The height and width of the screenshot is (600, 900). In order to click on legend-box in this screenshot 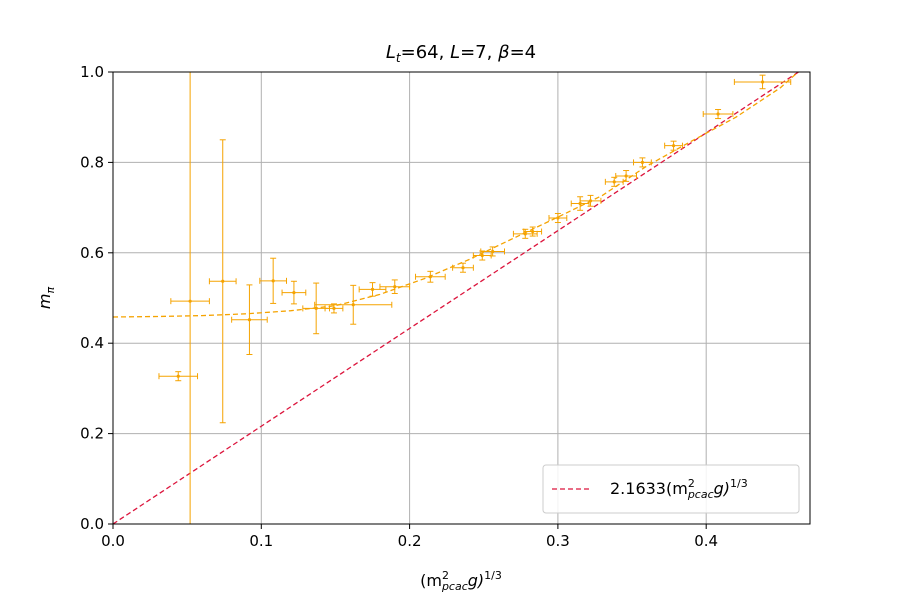, I will do `click(671, 489)`.